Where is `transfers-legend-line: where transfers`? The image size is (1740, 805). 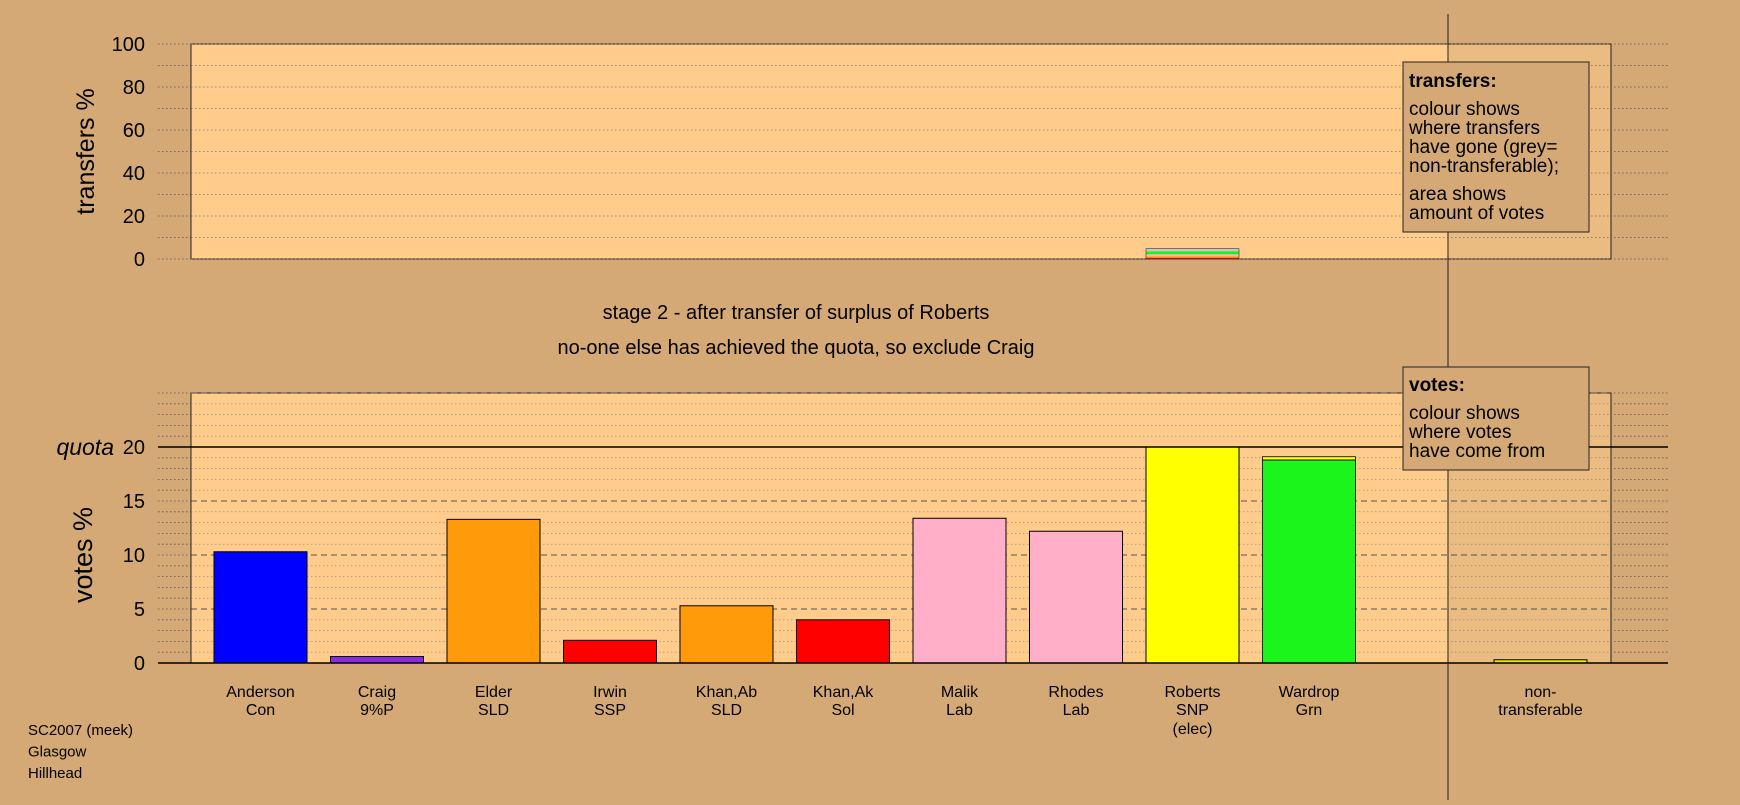
transfers-legend-line: where transfers is located at coordinates (1474, 128).